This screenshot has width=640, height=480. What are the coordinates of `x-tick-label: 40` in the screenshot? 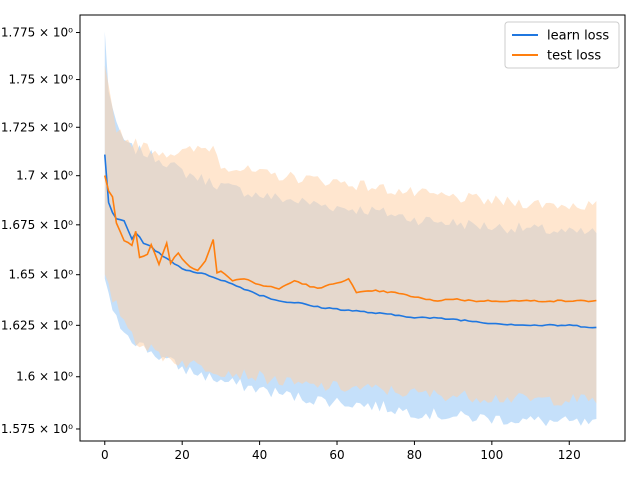 It's located at (259, 455).